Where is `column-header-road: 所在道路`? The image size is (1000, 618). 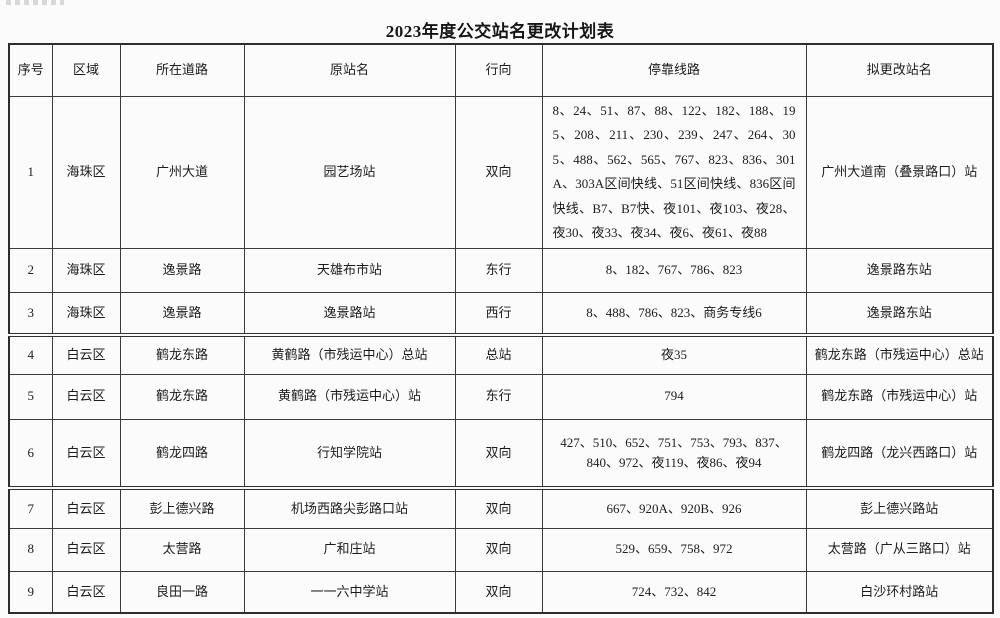 column-header-road: 所在道路 is located at coordinates (182, 70).